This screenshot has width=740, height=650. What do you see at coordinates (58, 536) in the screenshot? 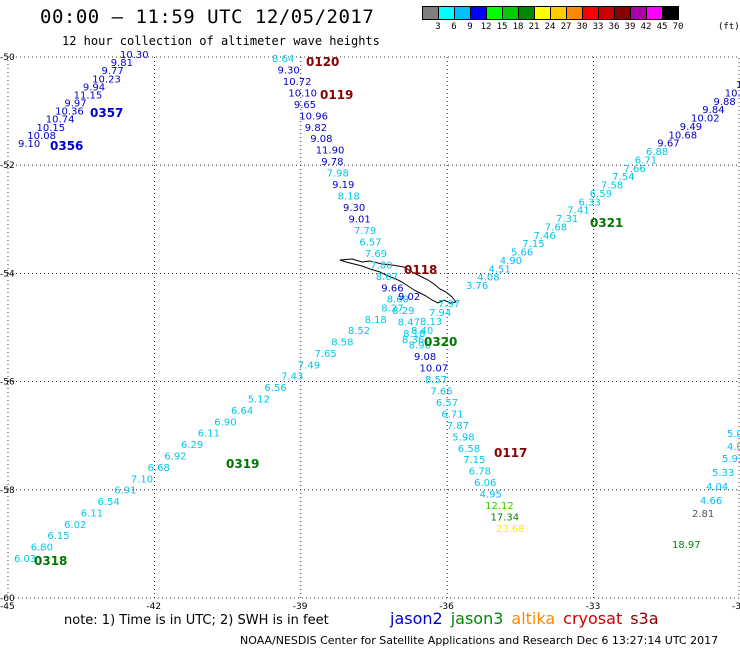
I see `wave-height-value: 6.15` at bounding box center [58, 536].